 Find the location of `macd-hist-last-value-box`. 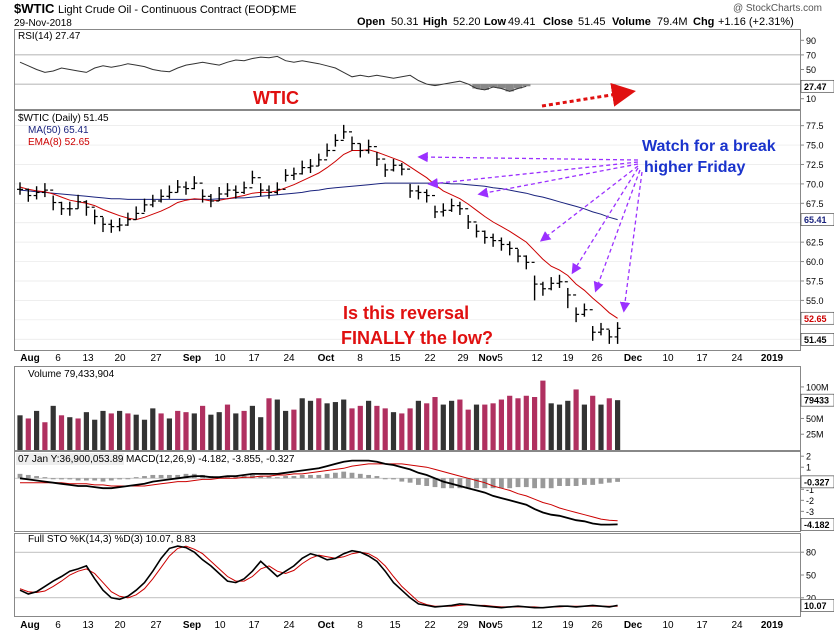

macd-hist-last-value-box is located at coordinates (817, 482).